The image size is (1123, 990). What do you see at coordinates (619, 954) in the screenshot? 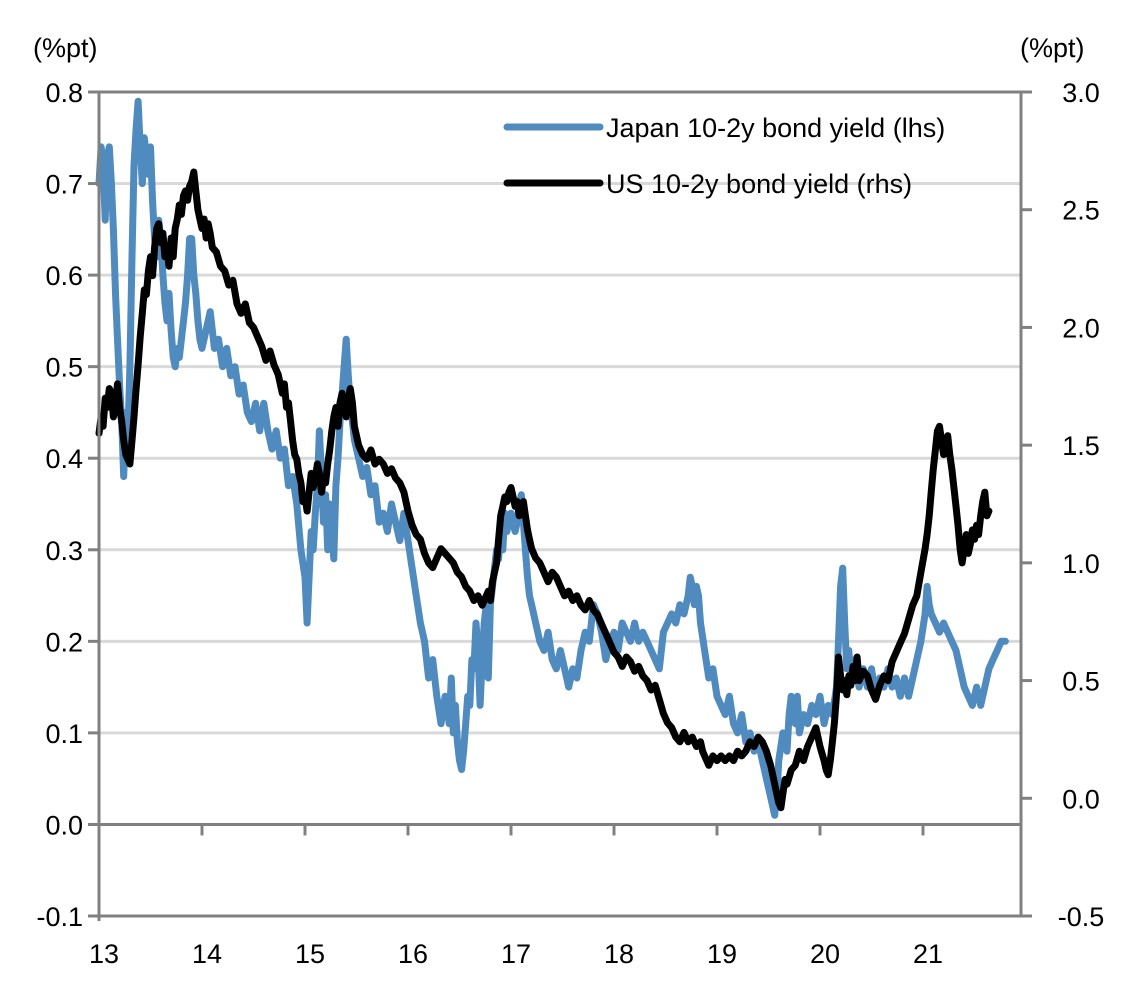
I see `x-axis-tick-label: 18` at bounding box center [619, 954].